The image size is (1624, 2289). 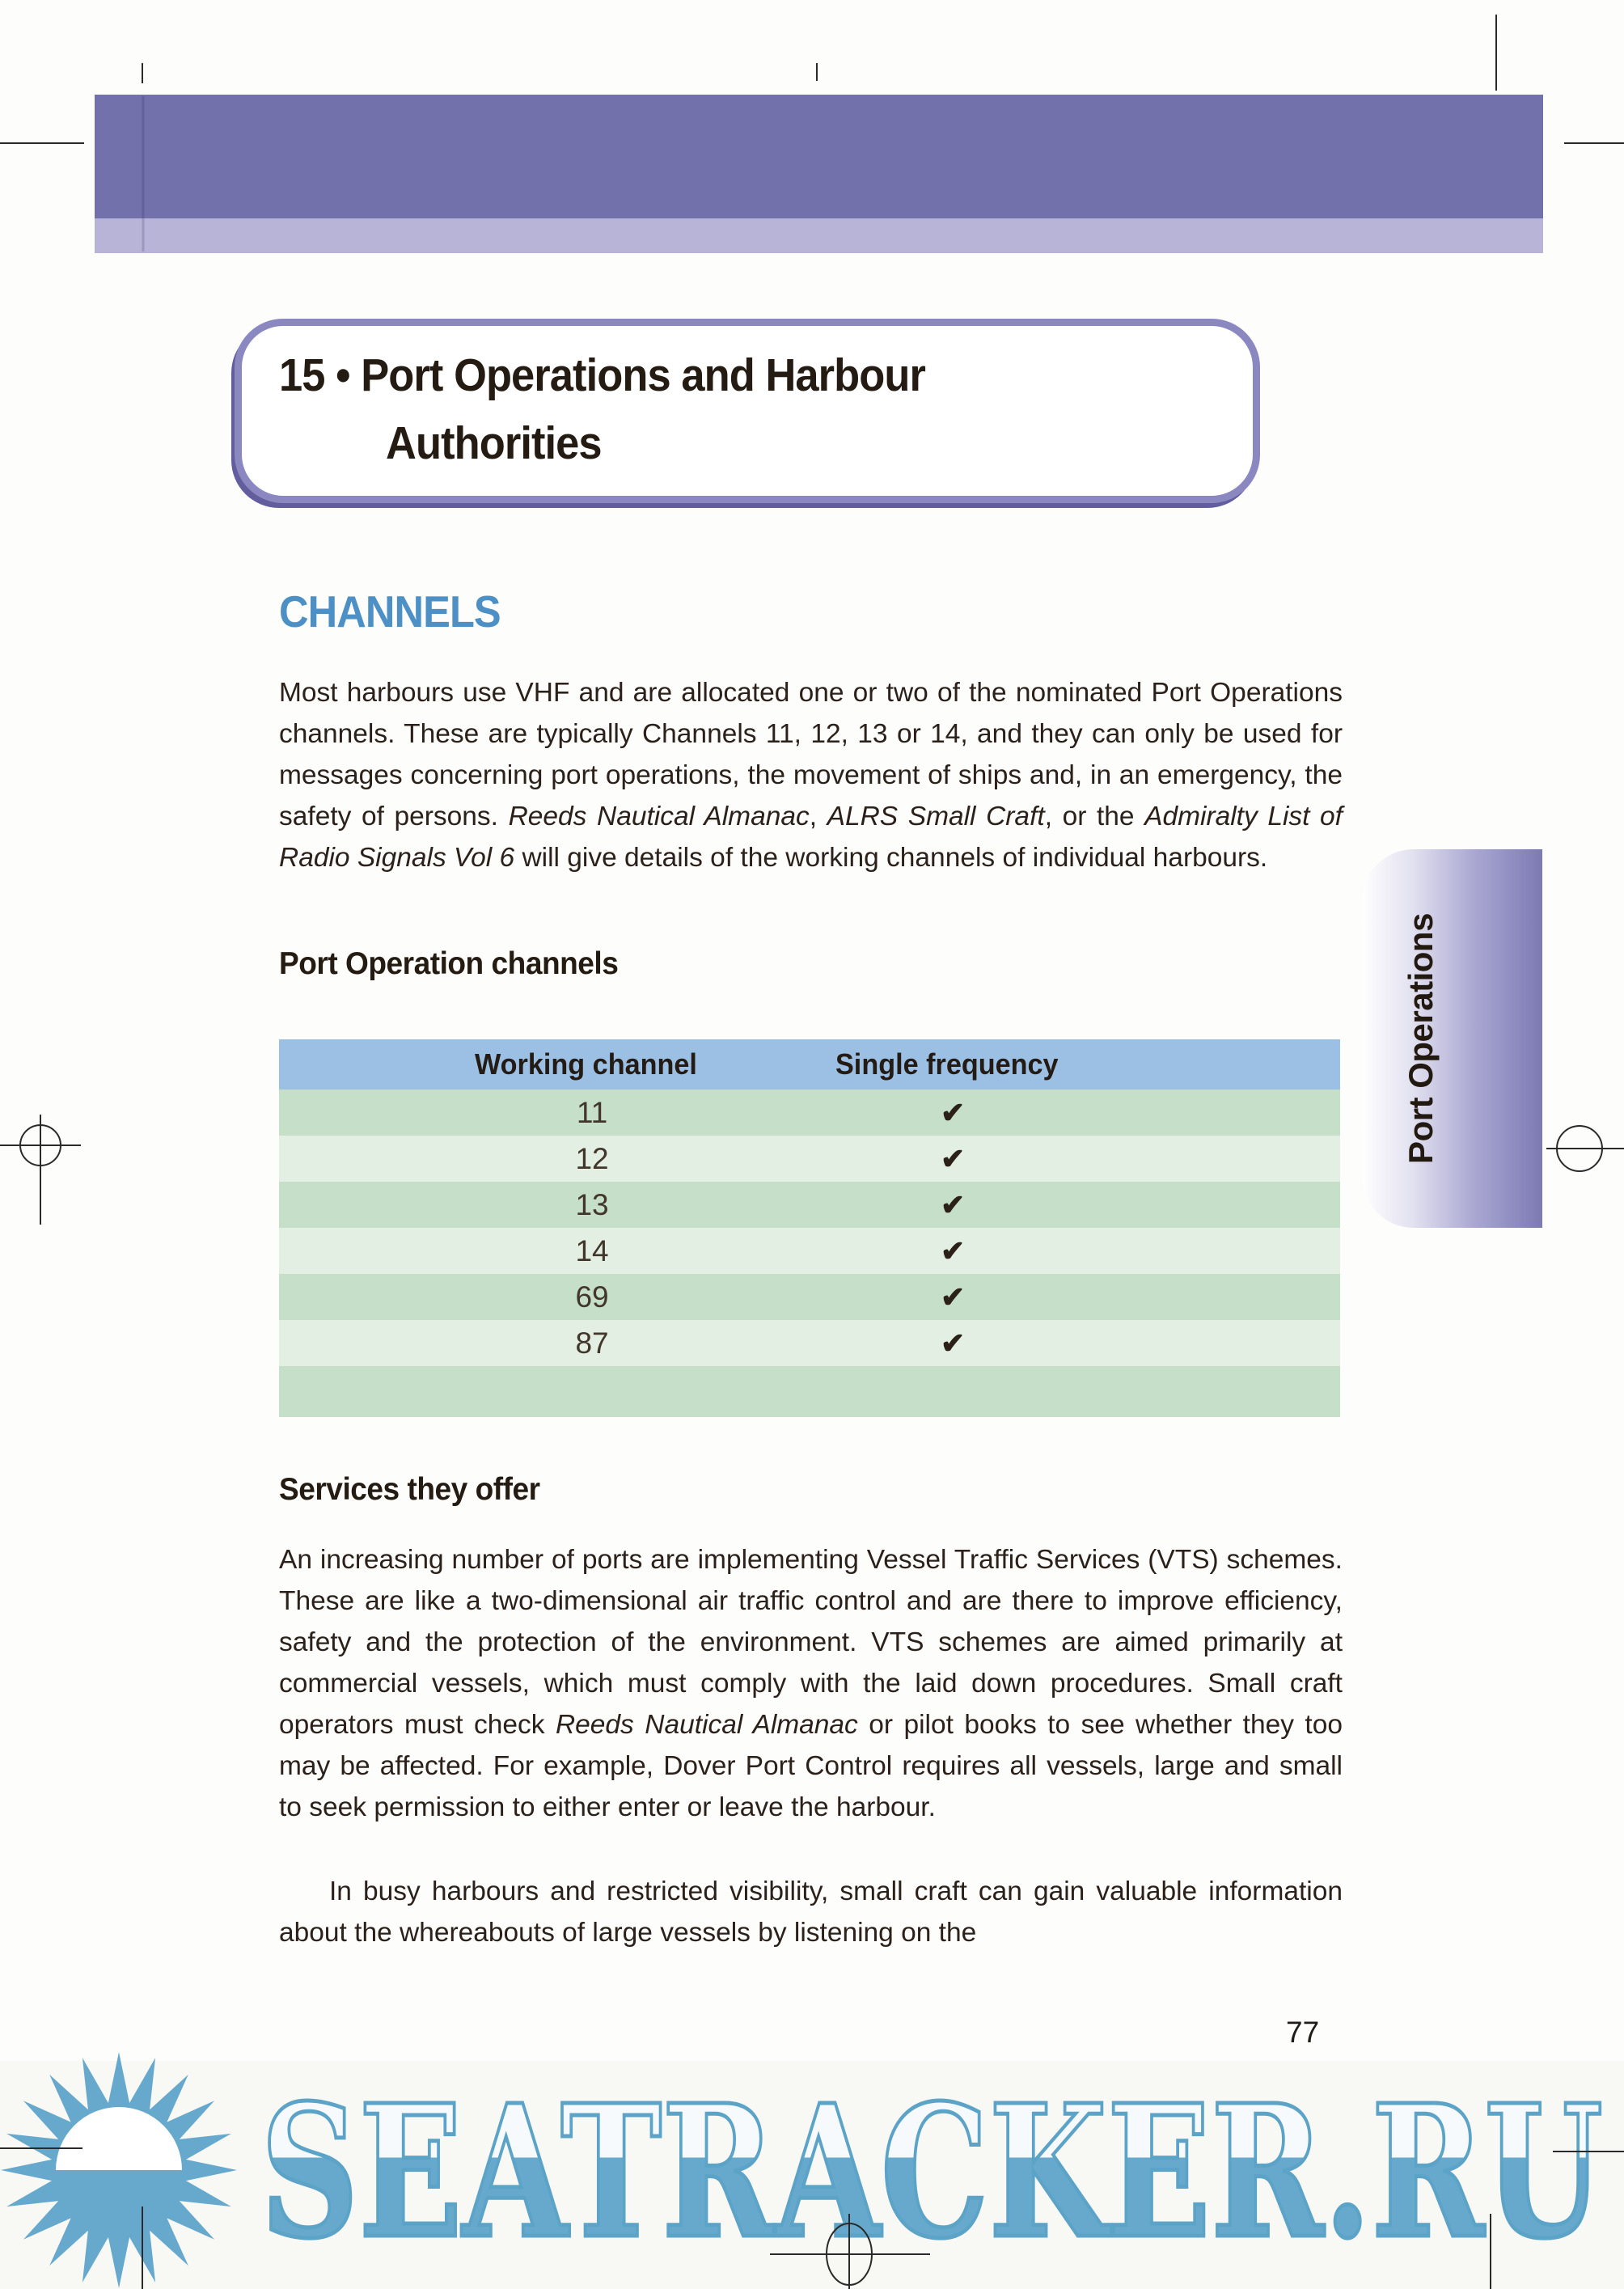 What do you see at coordinates (809, 1251) in the screenshot?
I see `table-row: 14 ✔` at bounding box center [809, 1251].